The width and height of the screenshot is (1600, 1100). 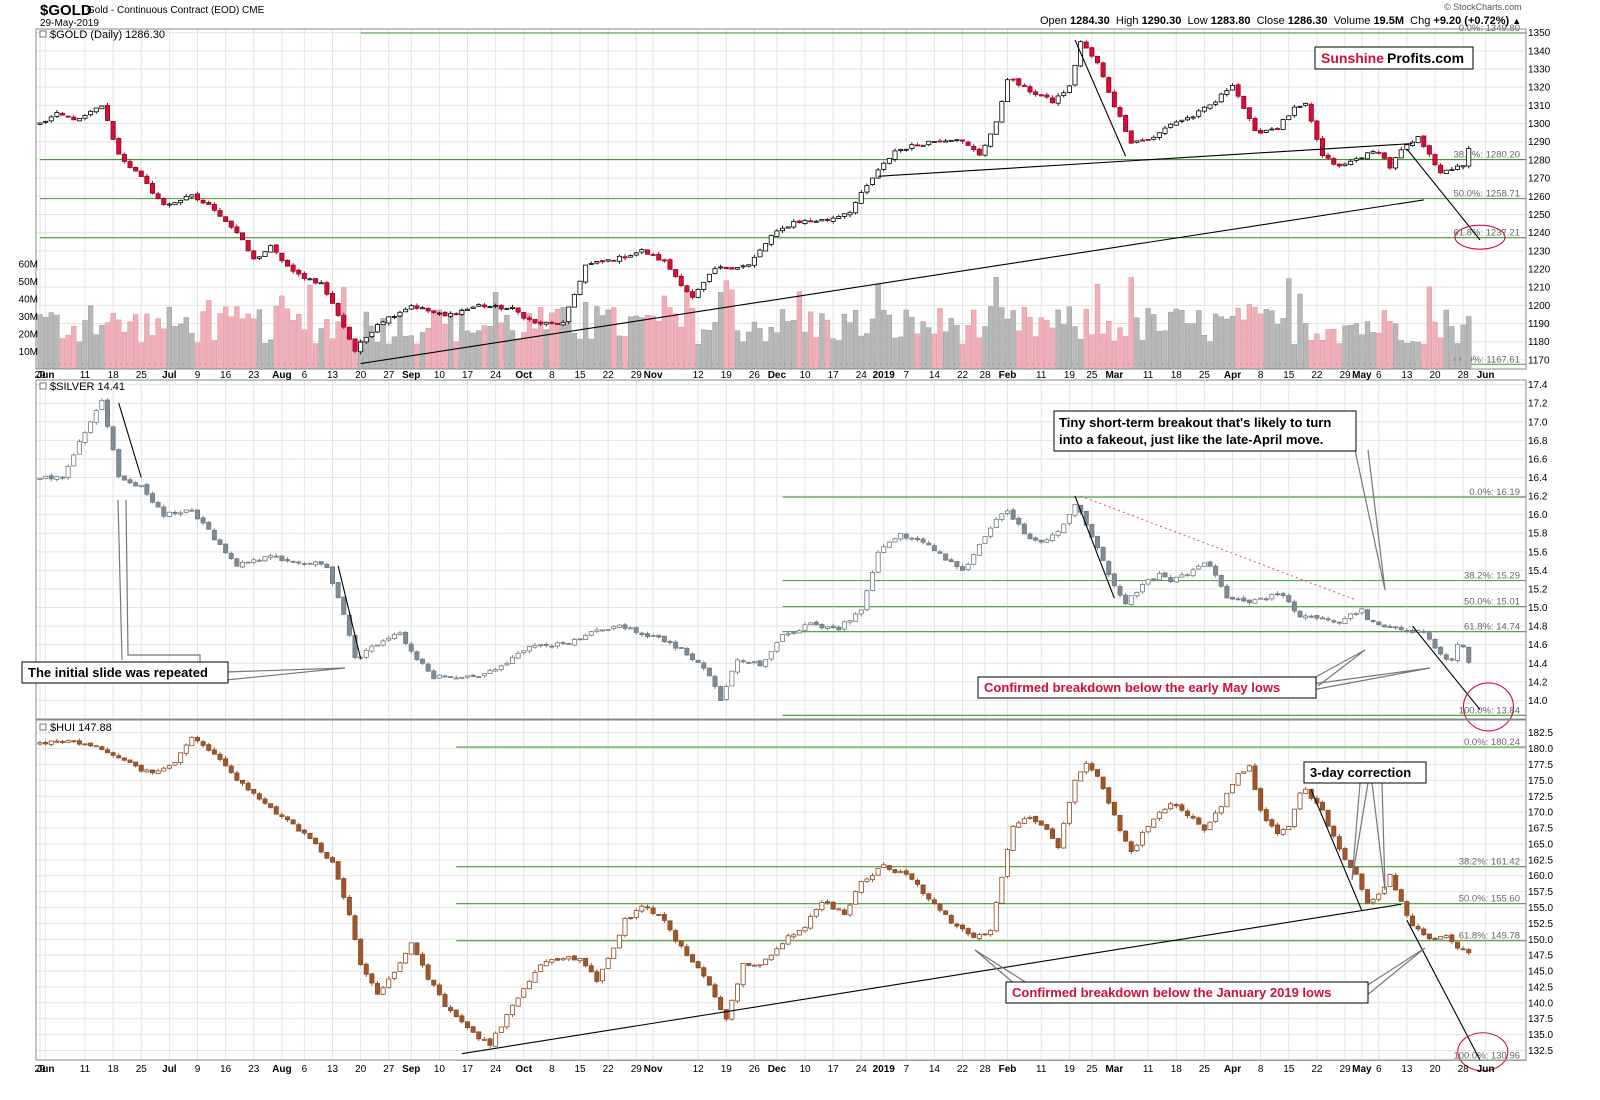 What do you see at coordinates (1232, 375) in the screenshot?
I see `x-tick-label: Apr` at bounding box center [1232, 375].